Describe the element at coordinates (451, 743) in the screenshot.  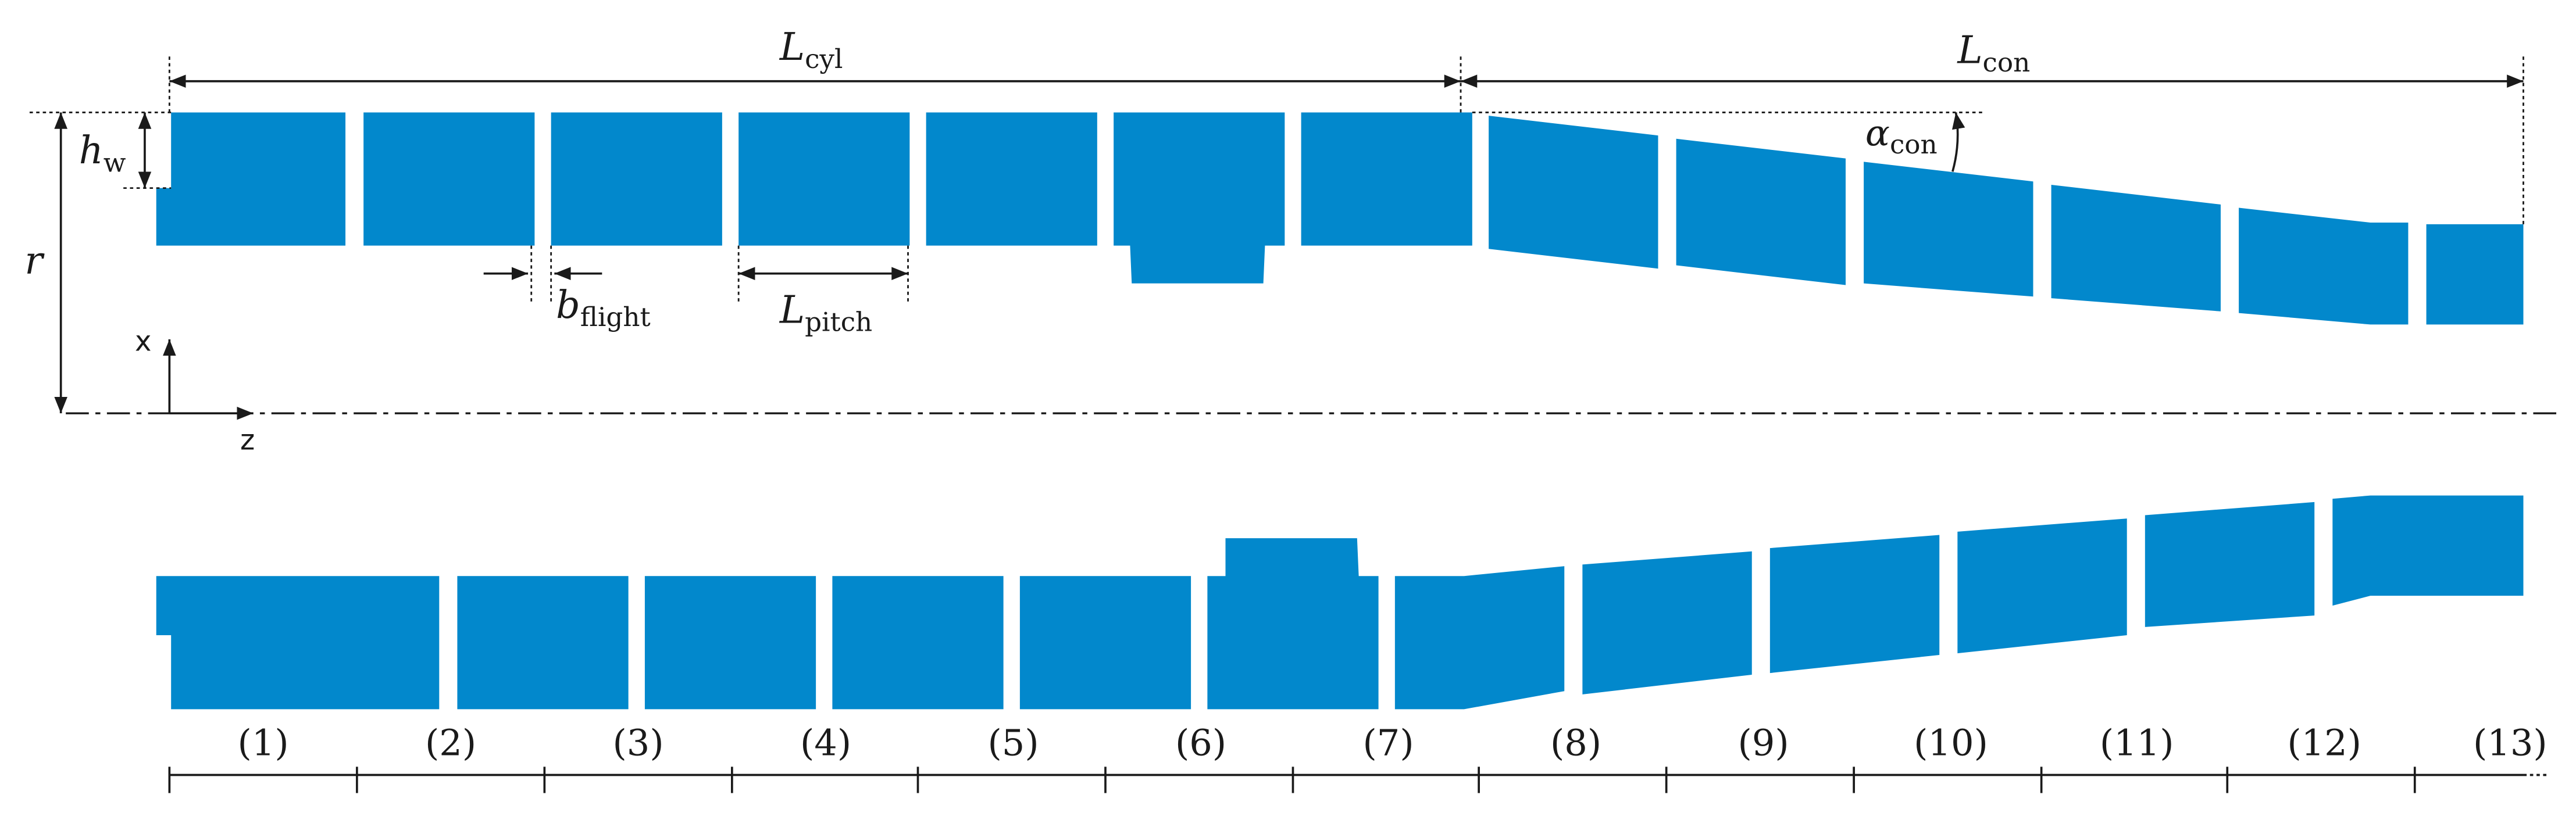
I see `element-label-2: (2)` at that location.